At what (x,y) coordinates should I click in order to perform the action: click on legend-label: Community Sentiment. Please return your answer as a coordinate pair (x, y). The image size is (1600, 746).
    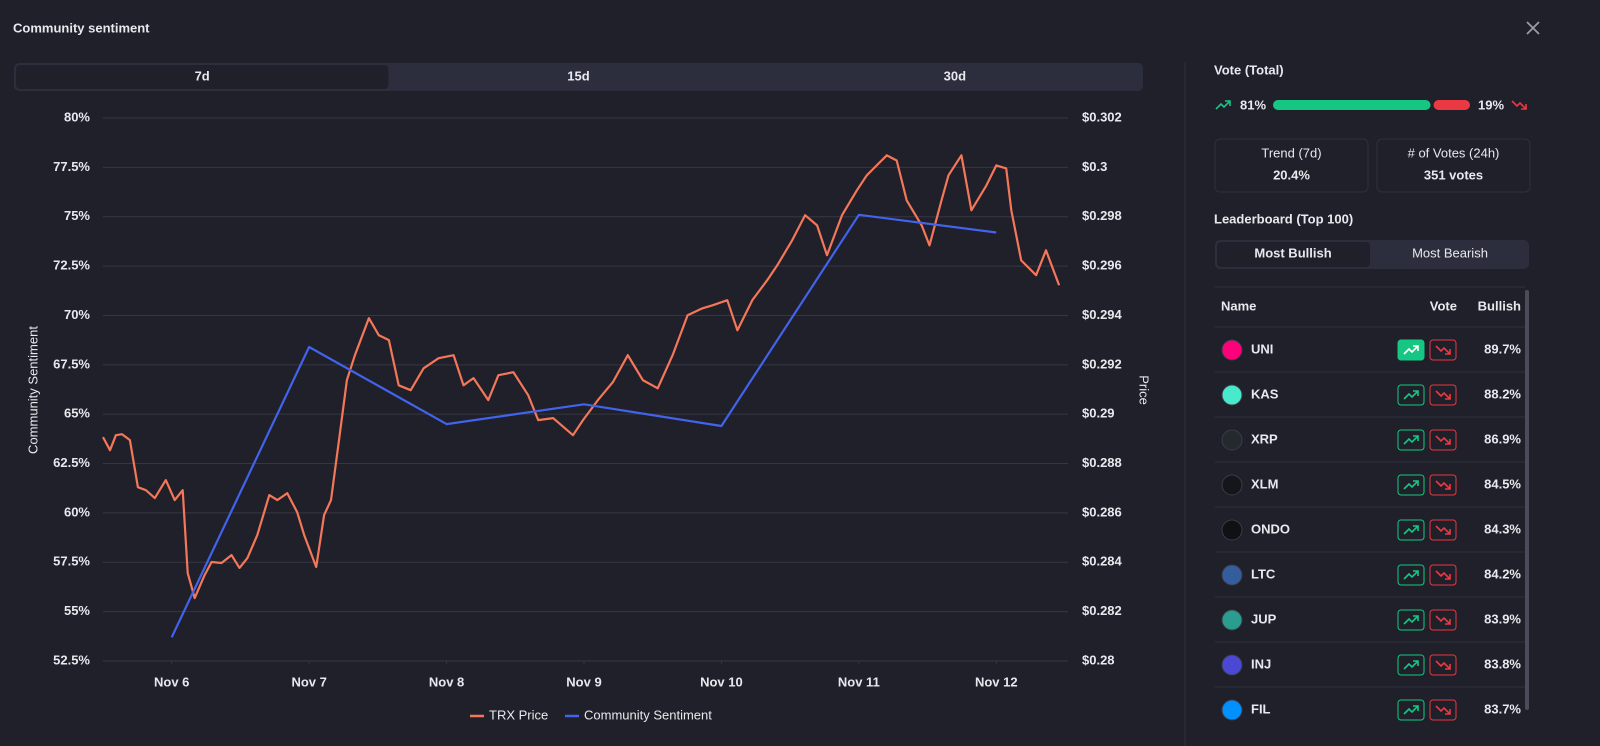
    Looking at the image, I should click on (648, 714).